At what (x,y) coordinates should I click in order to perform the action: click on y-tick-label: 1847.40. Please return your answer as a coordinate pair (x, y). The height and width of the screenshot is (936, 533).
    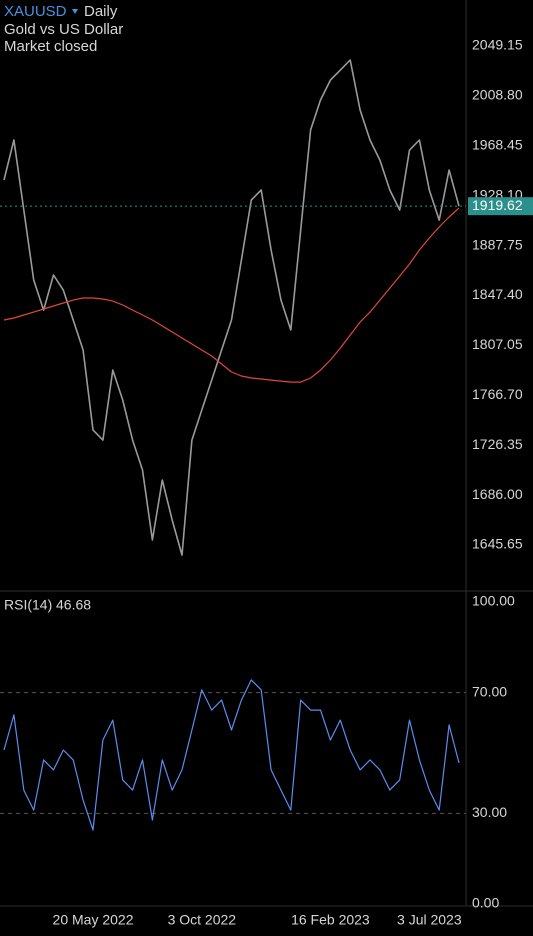
    Looking at the image, I should click on (497, 294).